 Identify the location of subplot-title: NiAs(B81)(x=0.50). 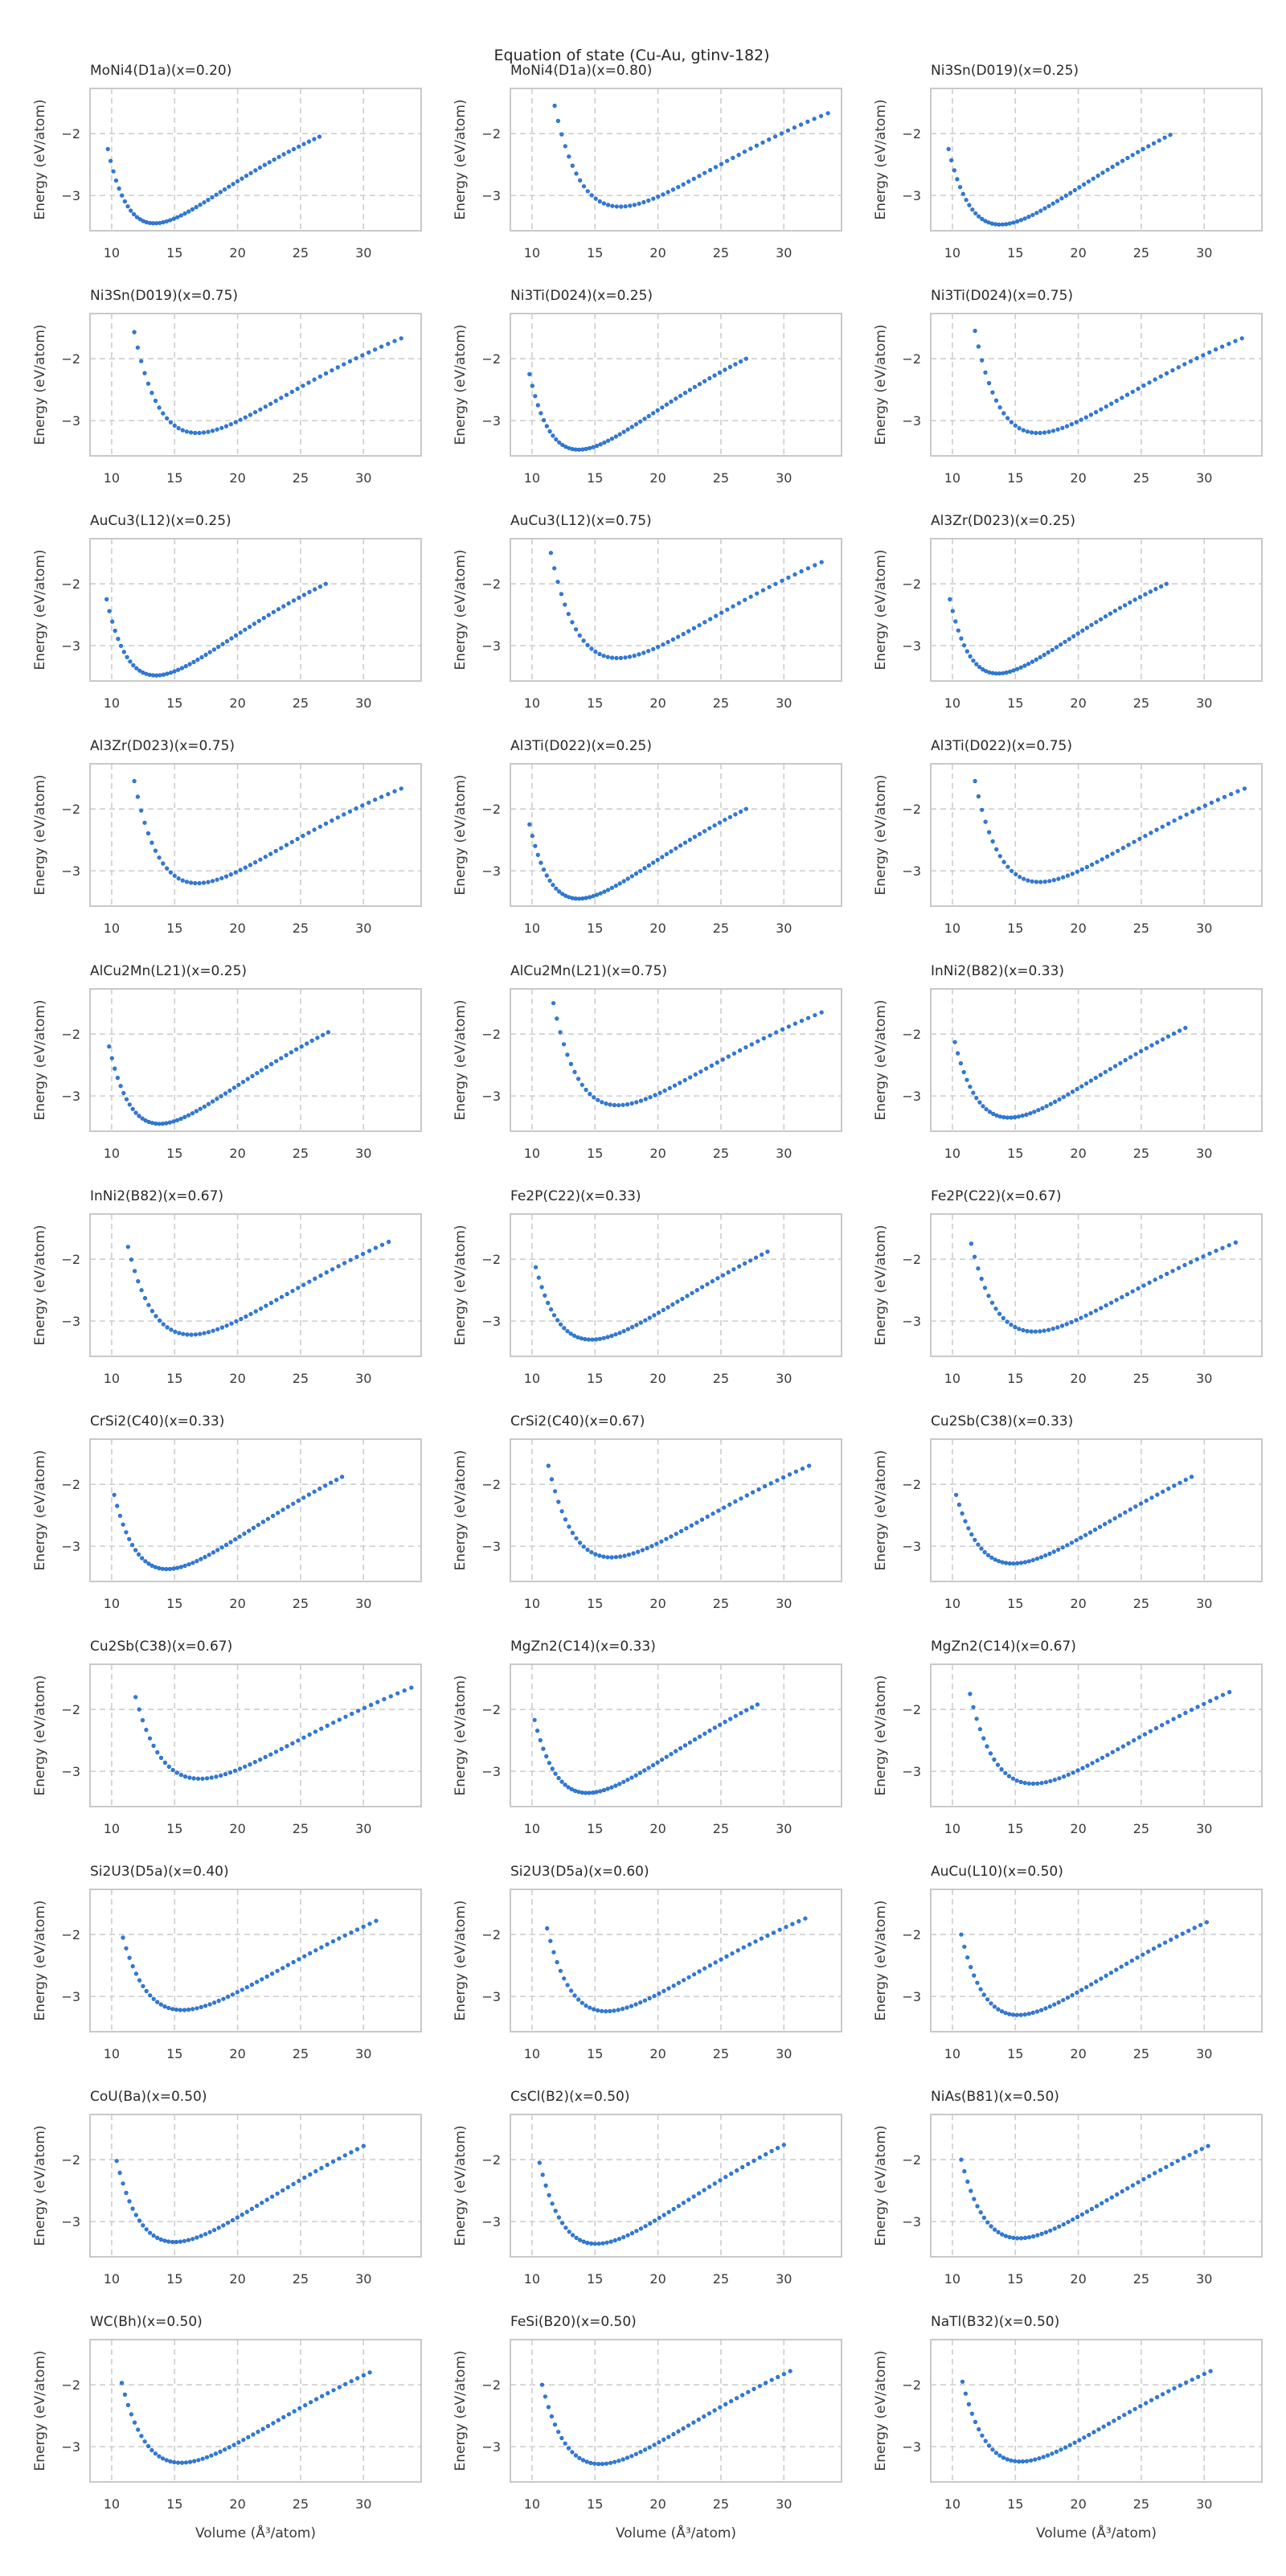
(995, 2097).